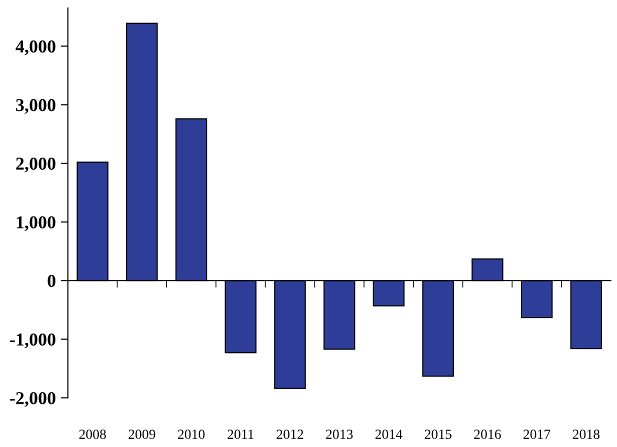 The height and width of the screenshot is (447, 617). Describe the element at coordinates (537, 434) in the screenshot. I see `x-tick-label: 2017` at that location.